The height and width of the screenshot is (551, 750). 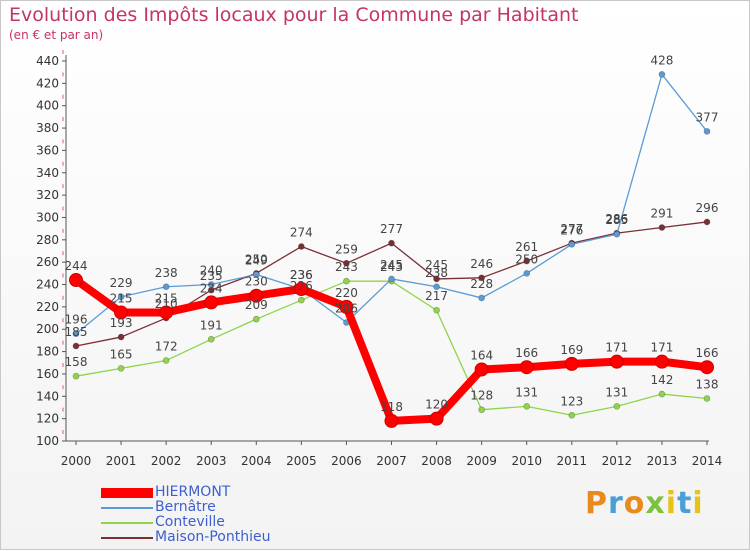 I want to click on chart-subtitle: (en € et par an), so click(x=56, y=35).